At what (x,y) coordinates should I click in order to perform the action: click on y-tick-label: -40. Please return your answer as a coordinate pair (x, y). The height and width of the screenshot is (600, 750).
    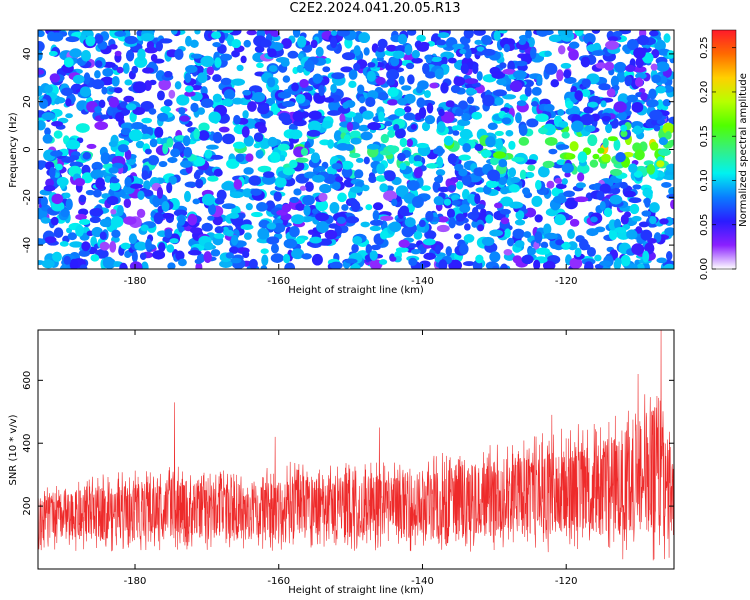
    Looking at the image, I should click on (27, 245).